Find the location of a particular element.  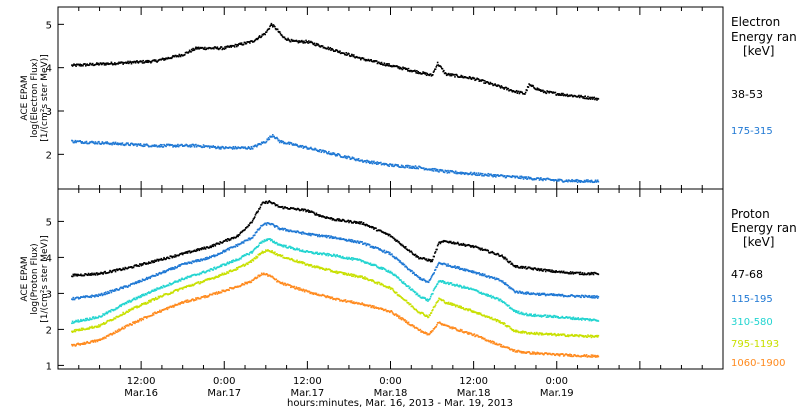

electron-legend-title-2: Energy ran is located at coordinates (764, 37).